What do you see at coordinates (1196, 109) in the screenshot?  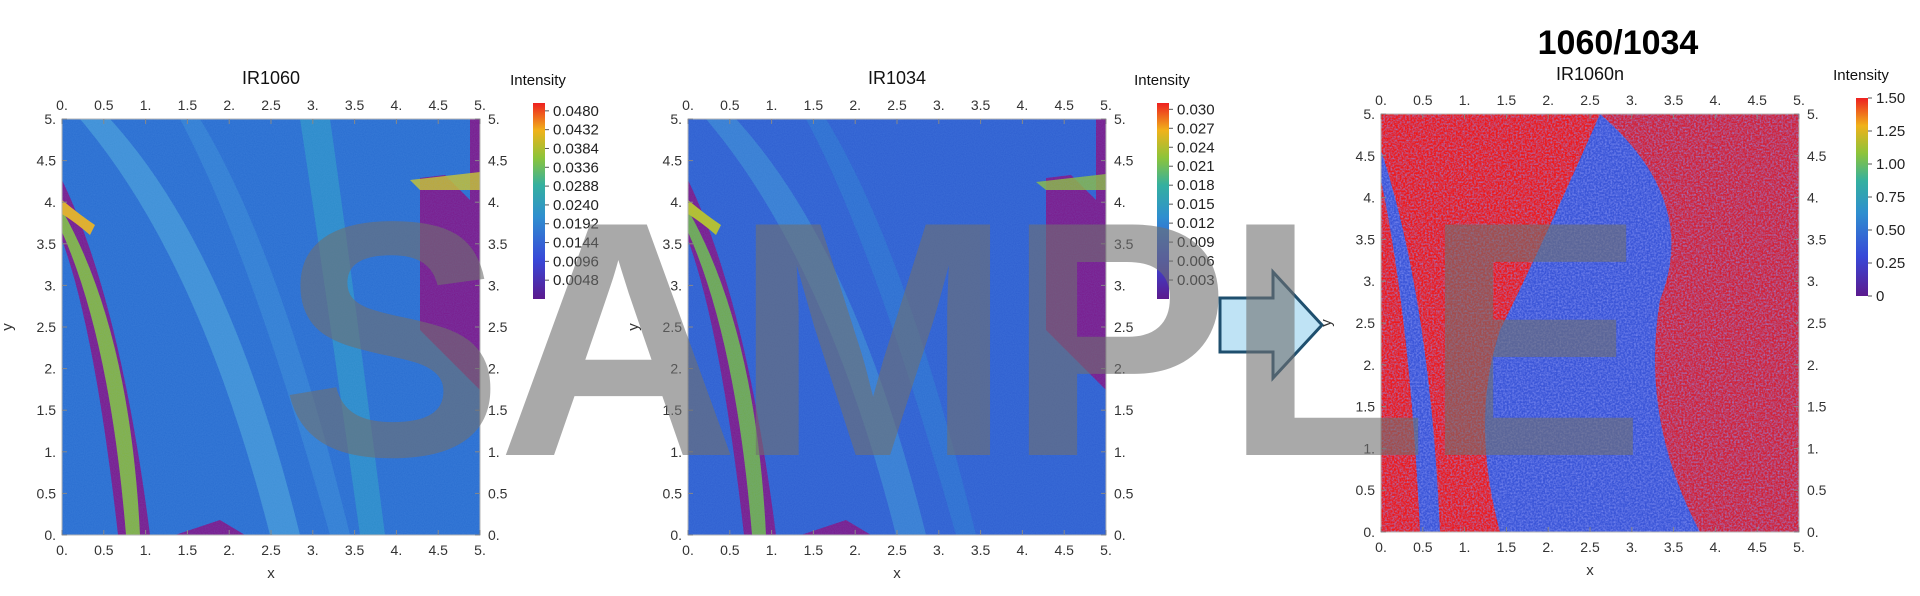 I see `colorbar-tick-label: 0.030` at bounding box center [1196, 109].